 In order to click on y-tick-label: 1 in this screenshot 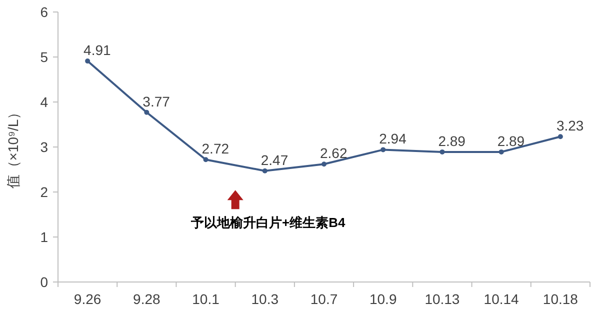, I will do `click(44, 237)`.